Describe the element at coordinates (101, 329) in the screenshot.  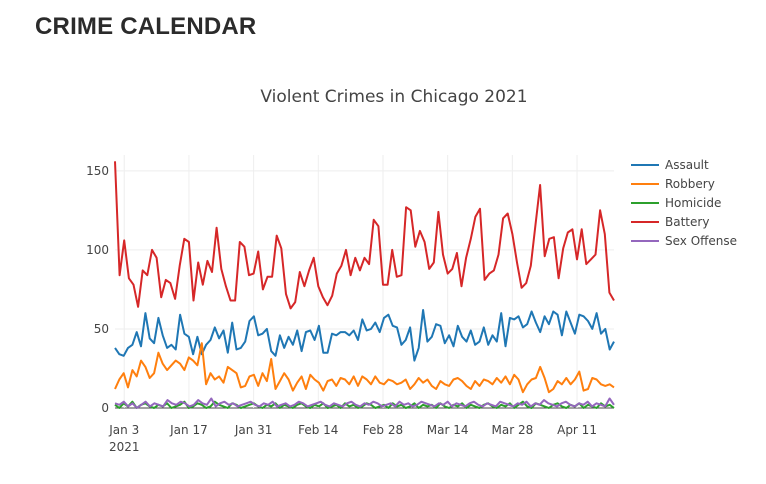
I see `y-tick-label: 50` at that location.